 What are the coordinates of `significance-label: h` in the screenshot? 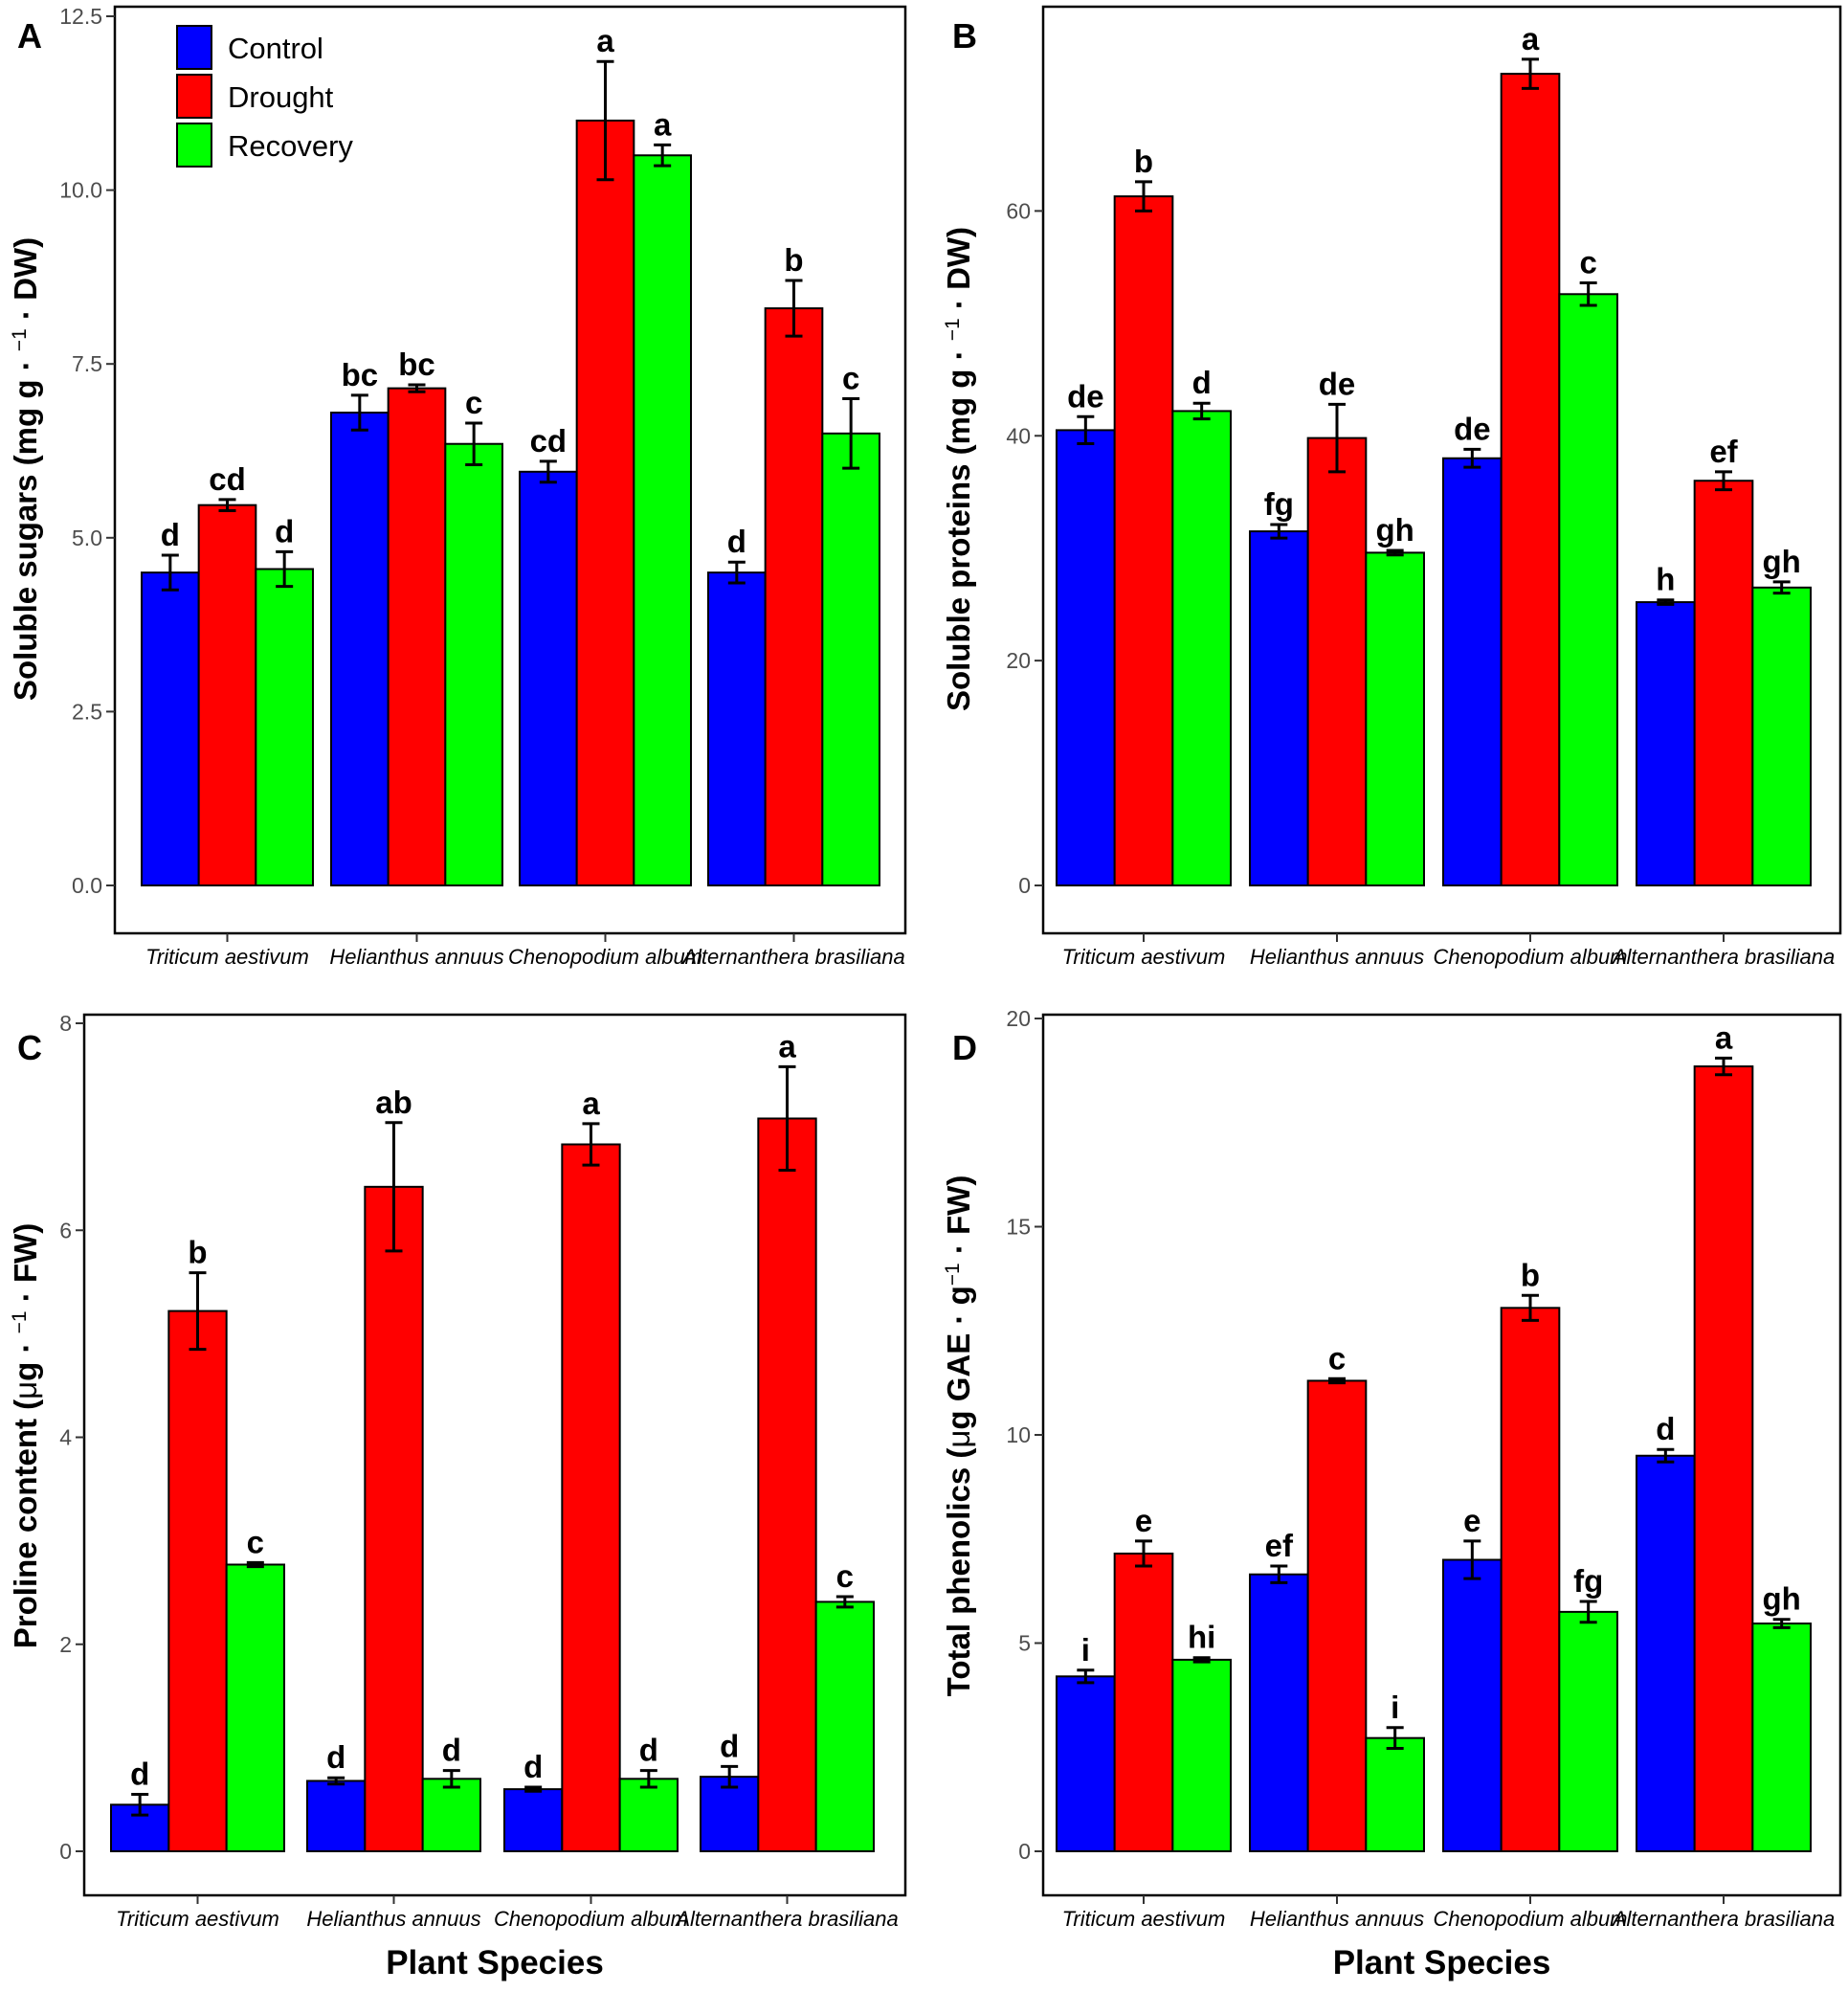 It's located at (1666, 579).